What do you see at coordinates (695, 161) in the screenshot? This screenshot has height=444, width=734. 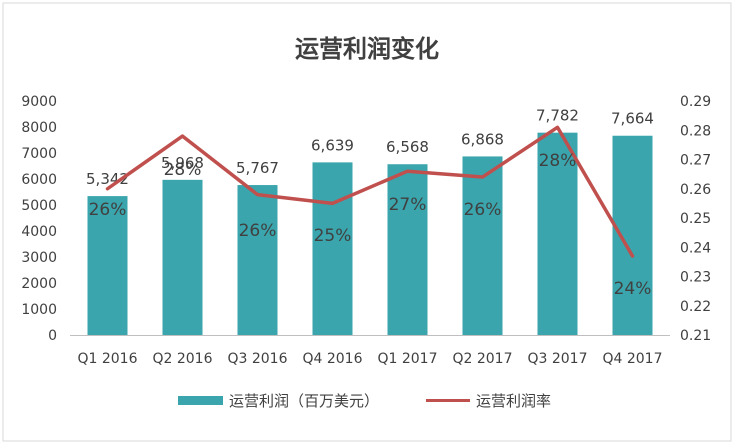 I see `right-tick-label: 0.27` at bounding box center [695, 161].